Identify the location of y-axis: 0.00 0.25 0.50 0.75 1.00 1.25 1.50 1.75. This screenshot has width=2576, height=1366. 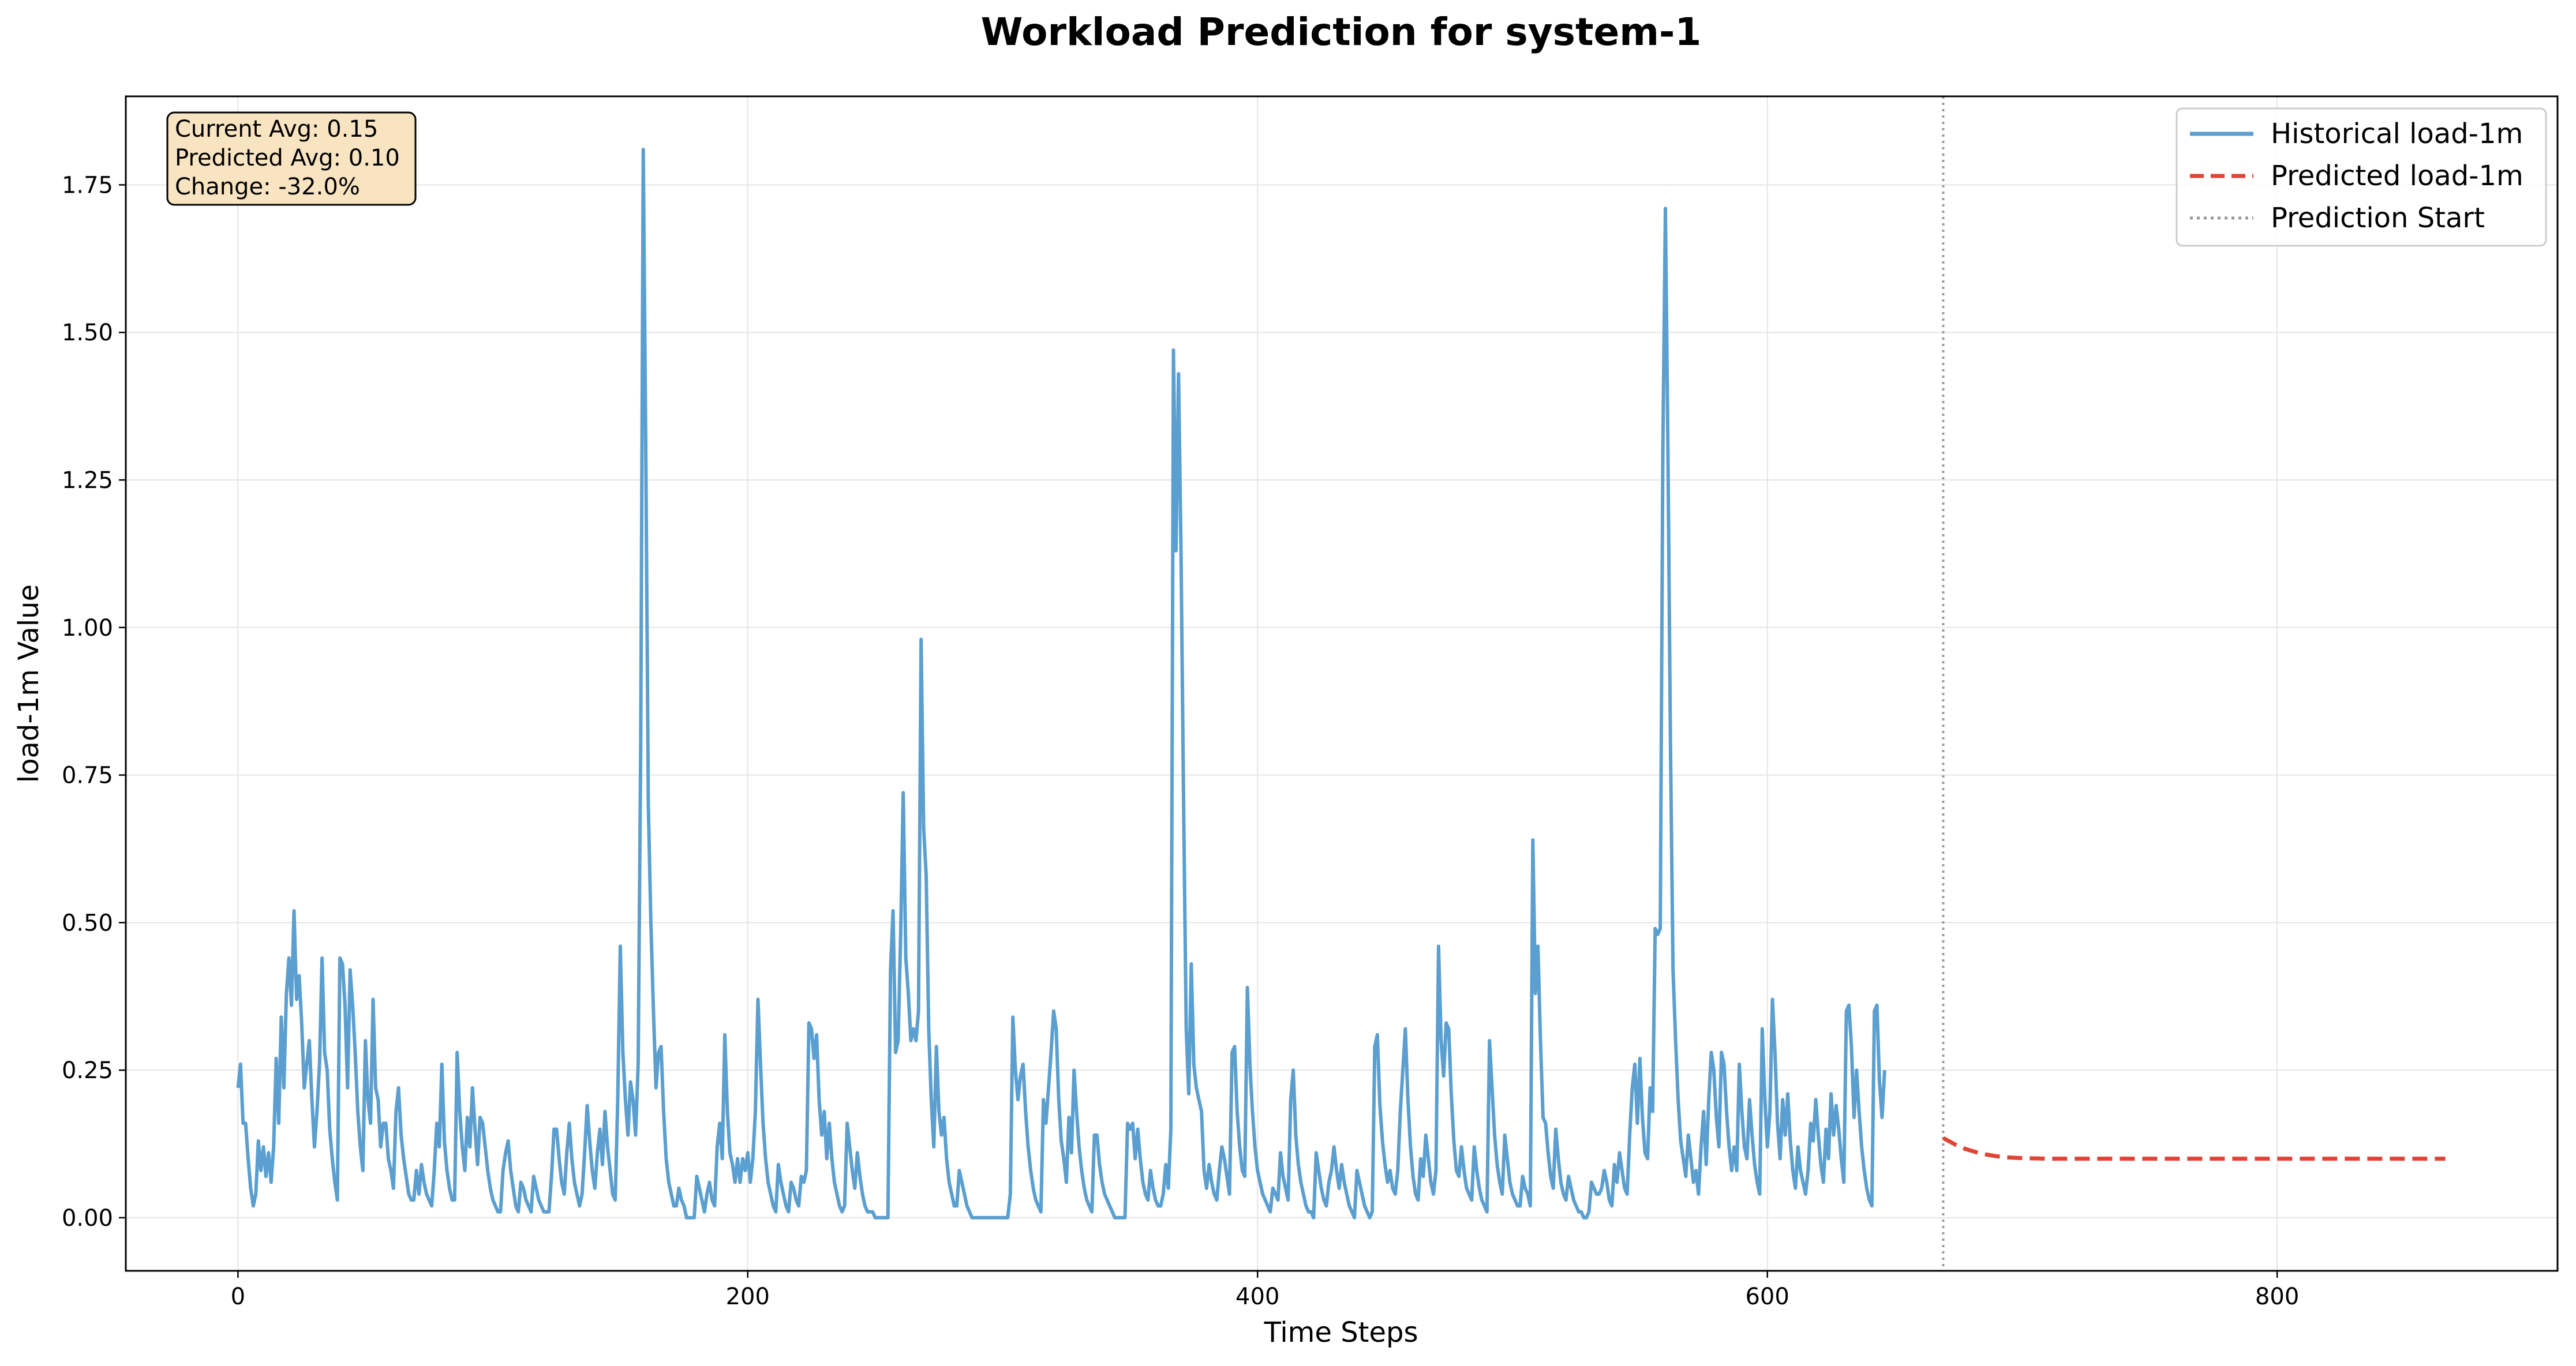
(94, 702).